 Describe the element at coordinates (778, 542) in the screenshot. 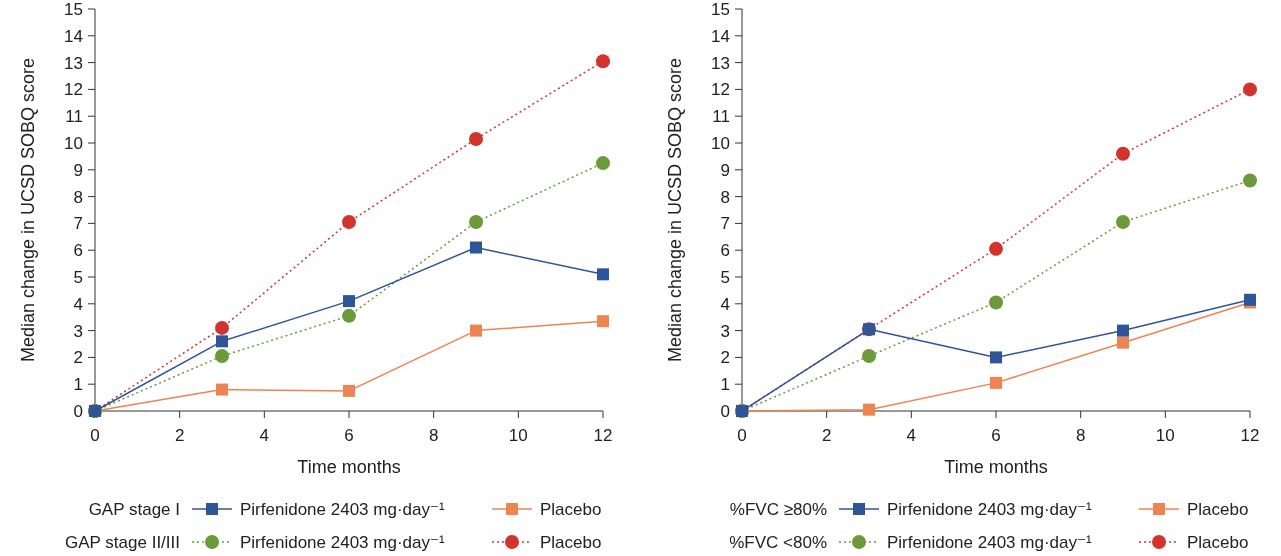

I see `text: %FVC <80%` at that location.